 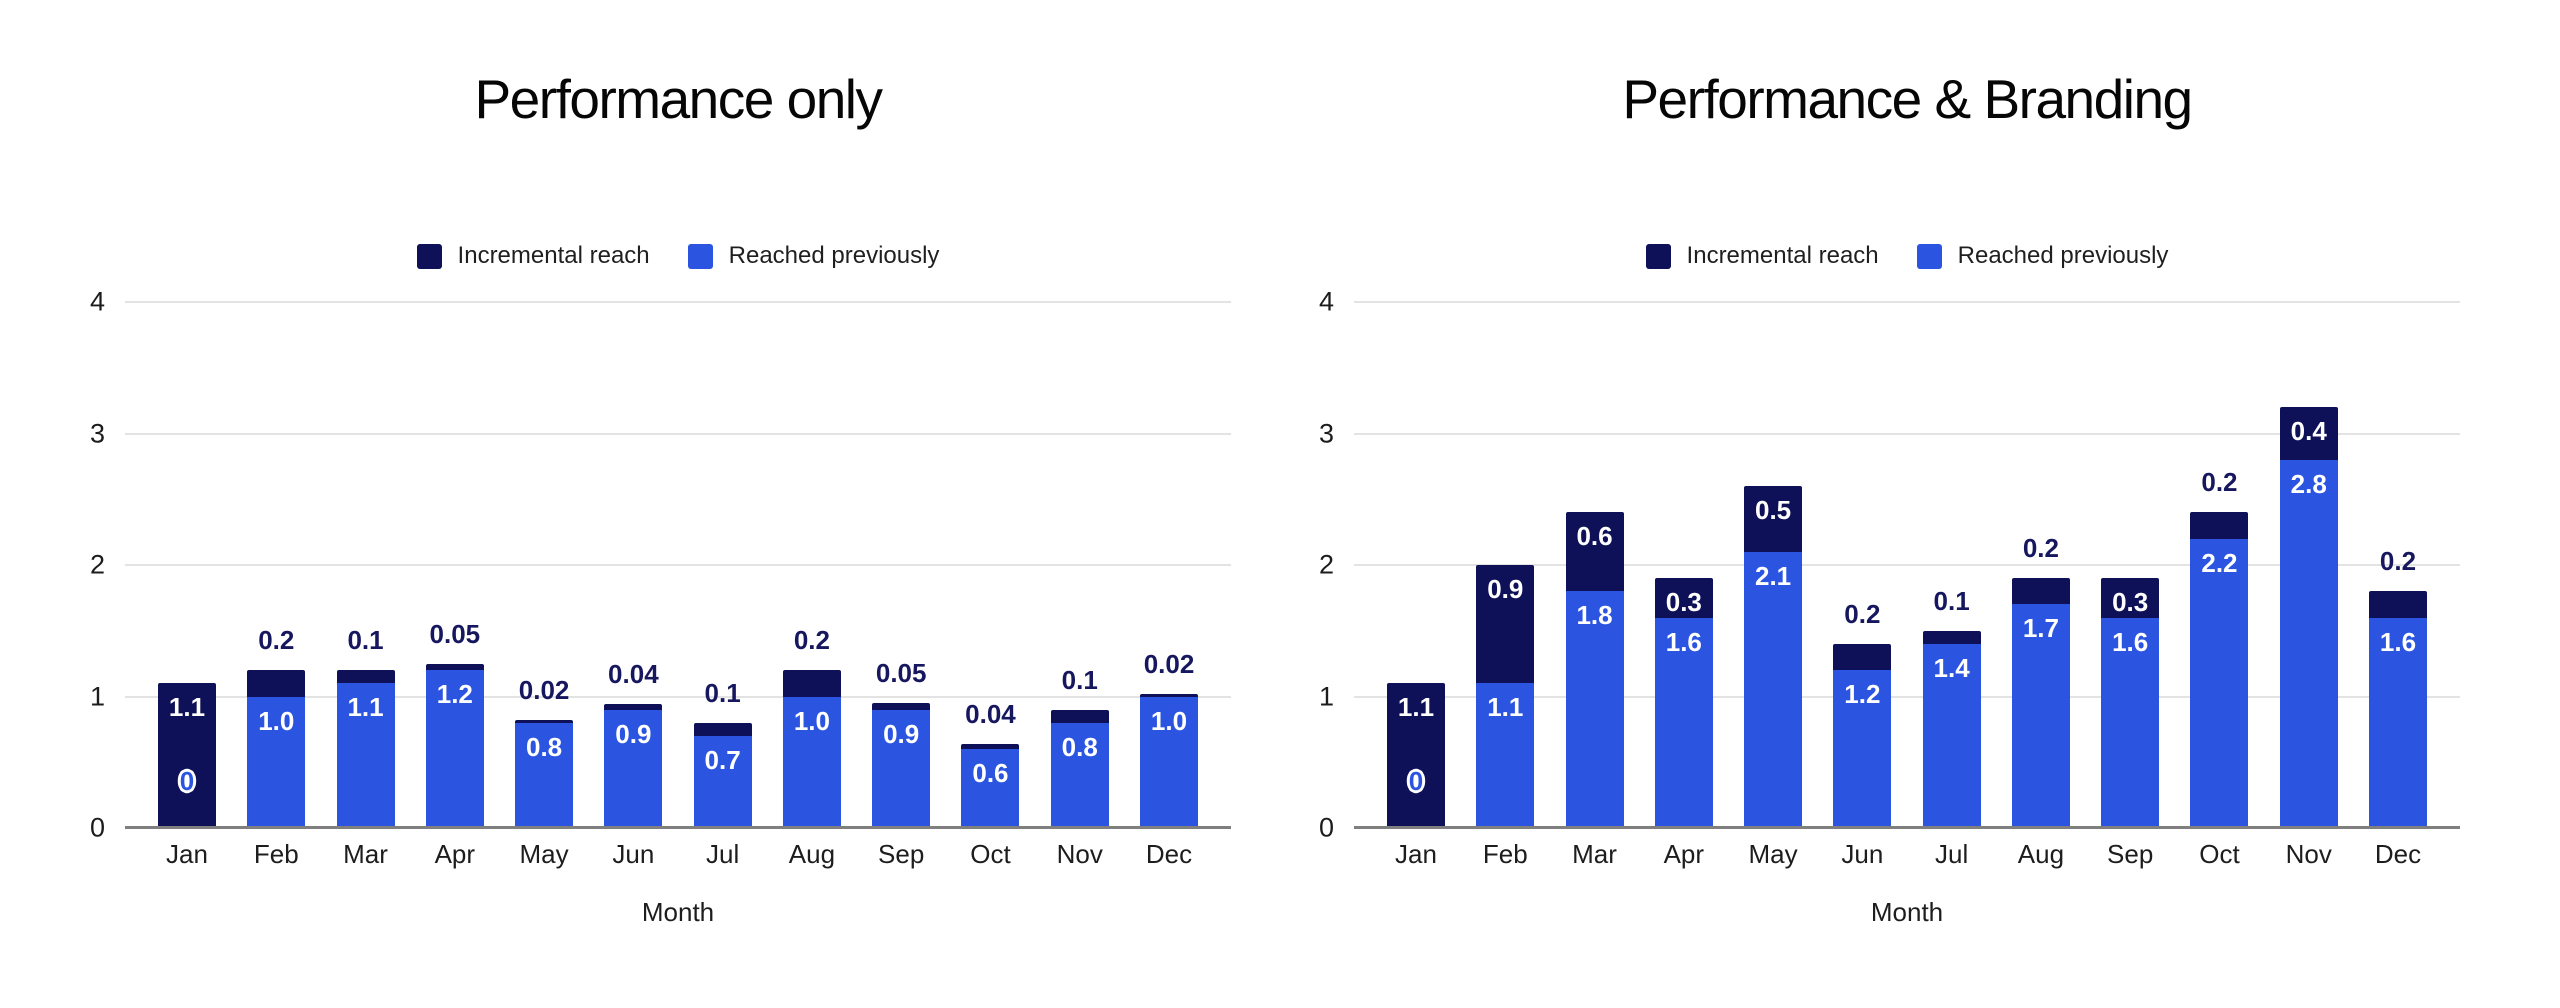 What do you see at coordinates (990, 773) in the screenshot?
I see `bar-value-label-reached-previously: 0.6` at bounding box center [990, 773].